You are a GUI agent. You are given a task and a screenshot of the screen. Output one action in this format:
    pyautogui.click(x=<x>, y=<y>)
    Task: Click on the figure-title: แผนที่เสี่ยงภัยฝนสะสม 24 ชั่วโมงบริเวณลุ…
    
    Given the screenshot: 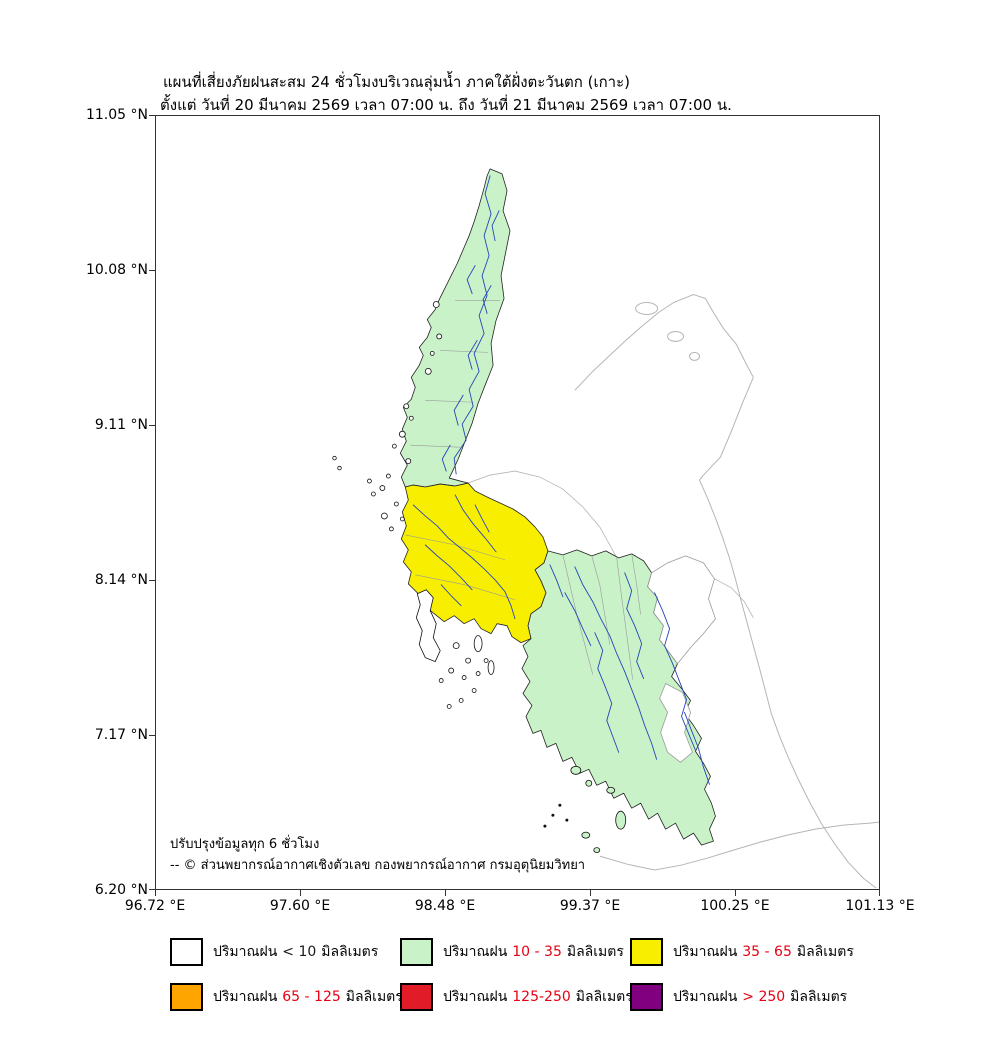 What is the action you would take?
    pyautogui.click(x=397, y=82)
    